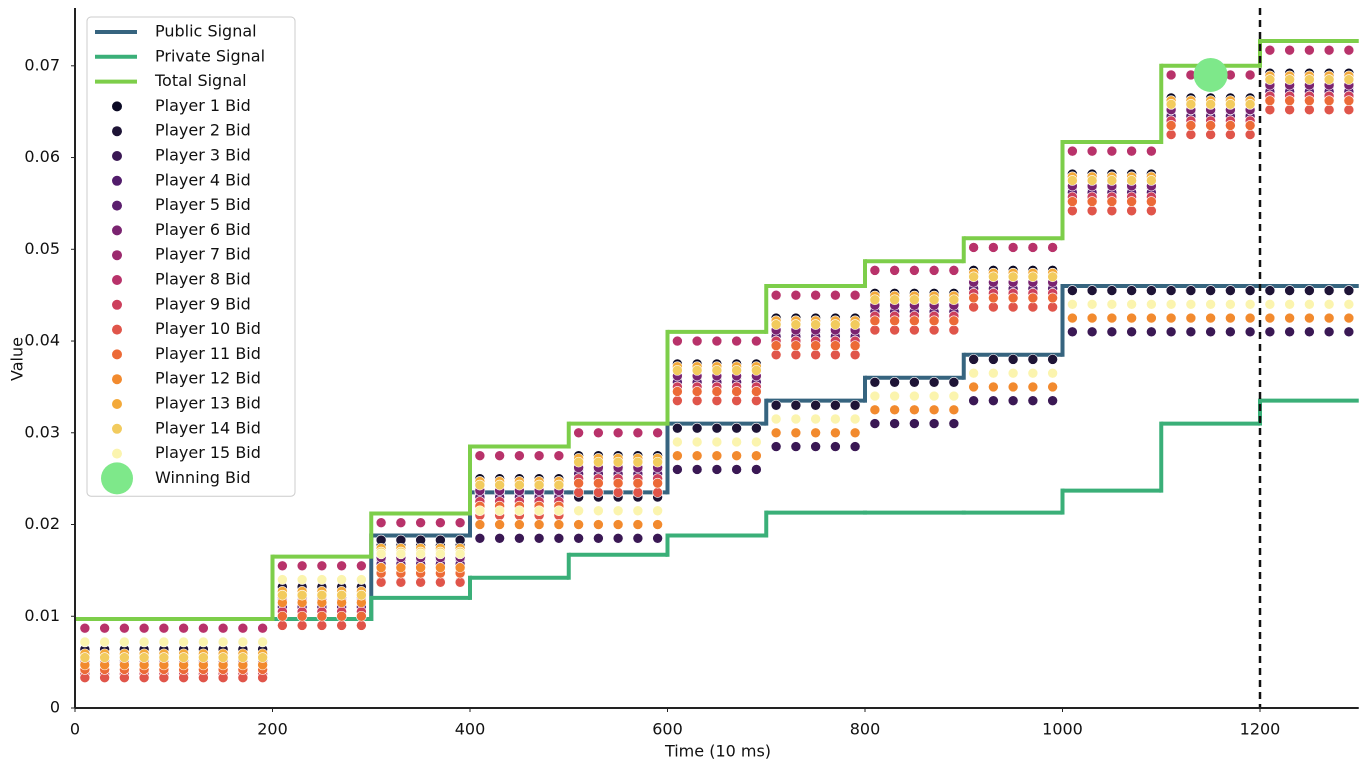 The width and height of the screenshot is (1366, 768). I want to click on legend-label: Player 2 Bid, so click(203, 130).